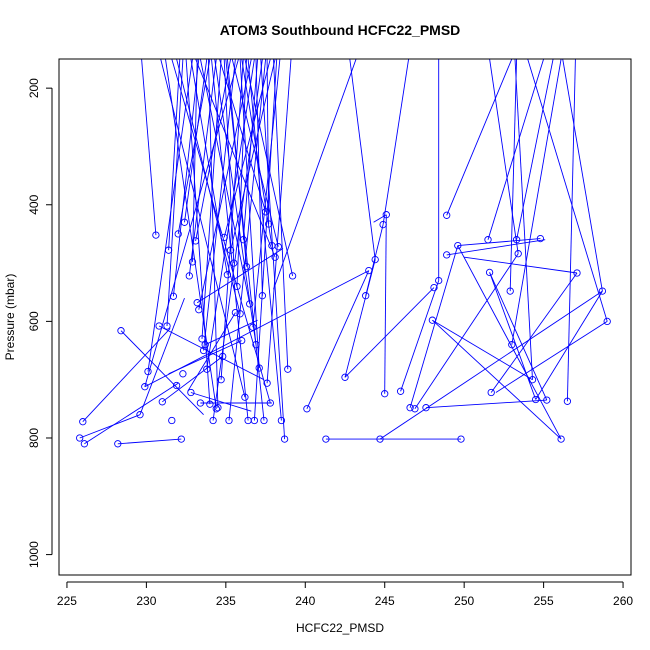  Describe the element at coordinates (544, 601) in the screenshot. I see `x-tick-label-6: 255` at that location.